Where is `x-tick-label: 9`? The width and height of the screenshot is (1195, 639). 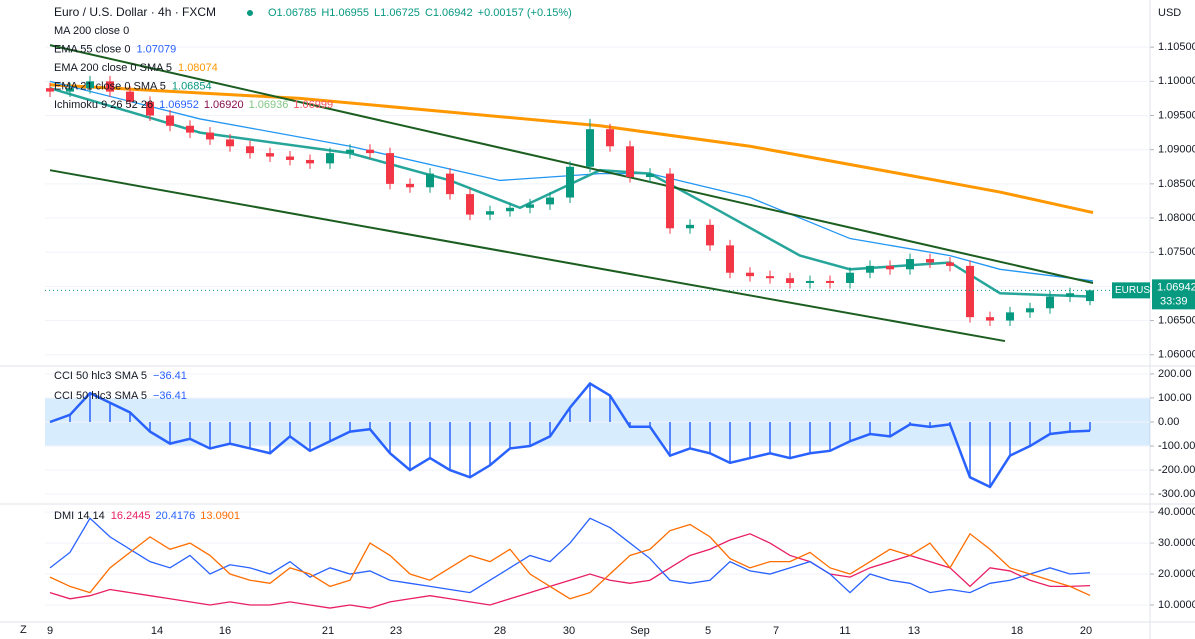 x-tick-label: 9 is located at coordinates (50, 631).